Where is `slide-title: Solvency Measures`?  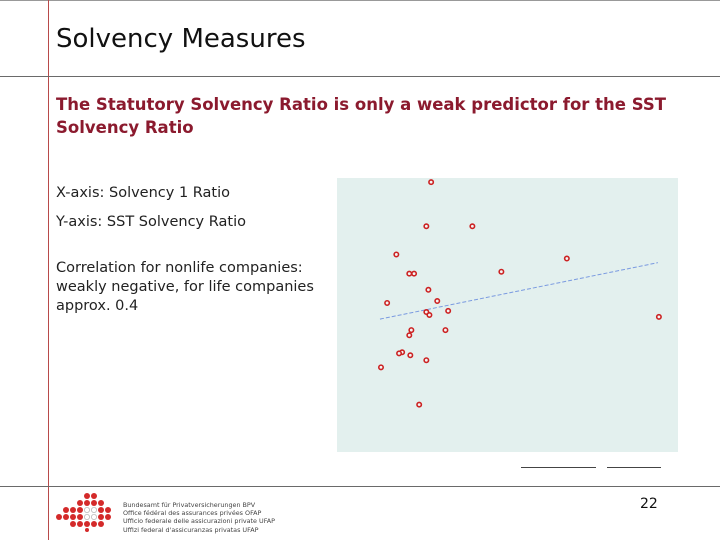
slide-title: Solvency Measures is located at coordinates (181, 39).